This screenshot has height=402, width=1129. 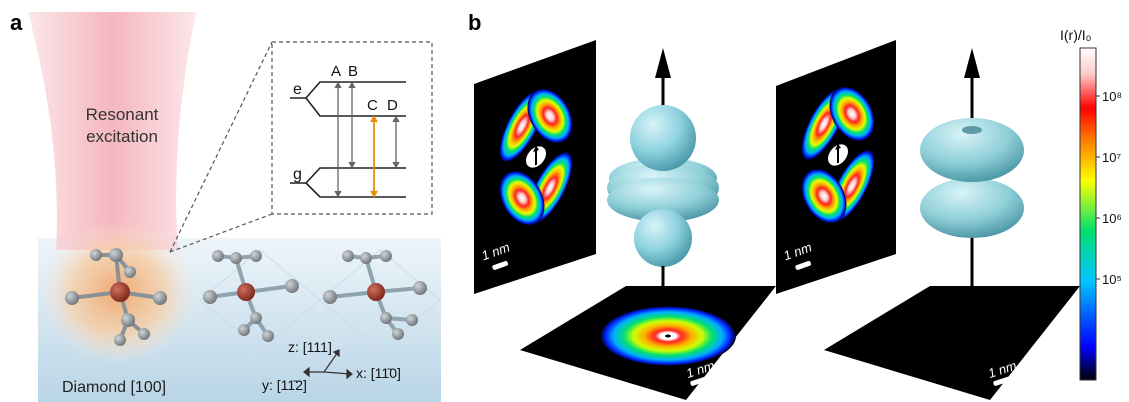 What do you see at coordinates (1112, 279) in the screenshot?
I see `colorbar-tick-1e5: 10⁵` at bounding box center [1112, 279].